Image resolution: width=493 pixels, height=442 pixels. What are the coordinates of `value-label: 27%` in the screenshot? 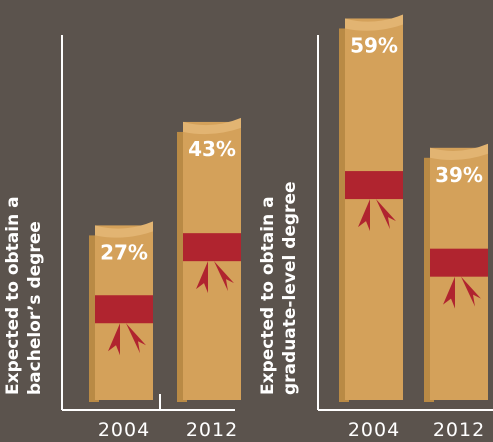 It's located at (124, 252).